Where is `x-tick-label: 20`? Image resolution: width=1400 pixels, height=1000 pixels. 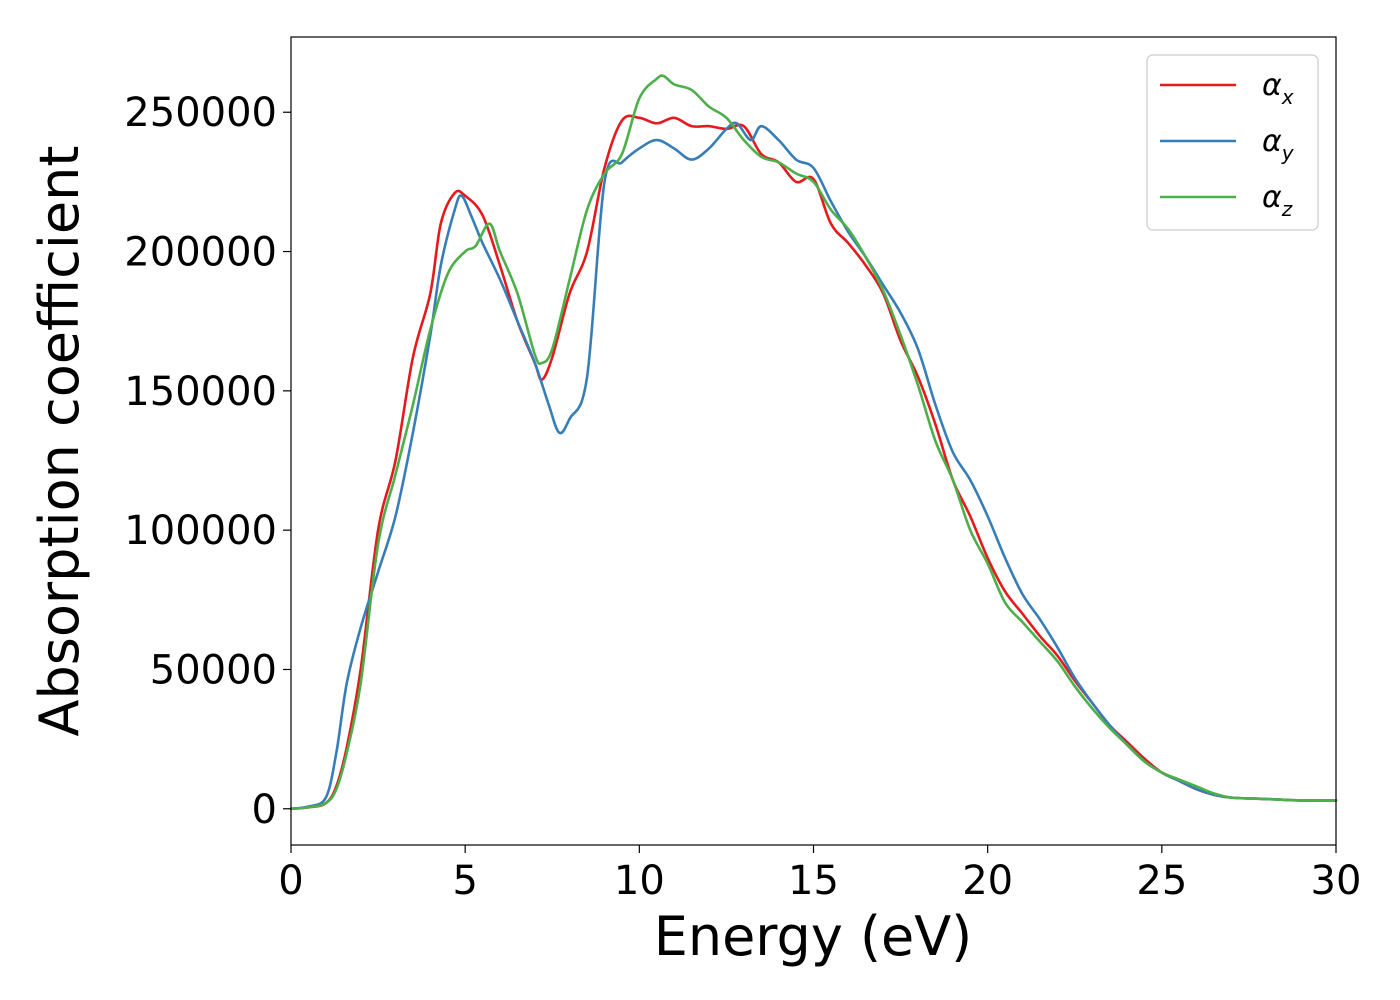
x-tick-label: 20 is located at coordinates (987, 881).